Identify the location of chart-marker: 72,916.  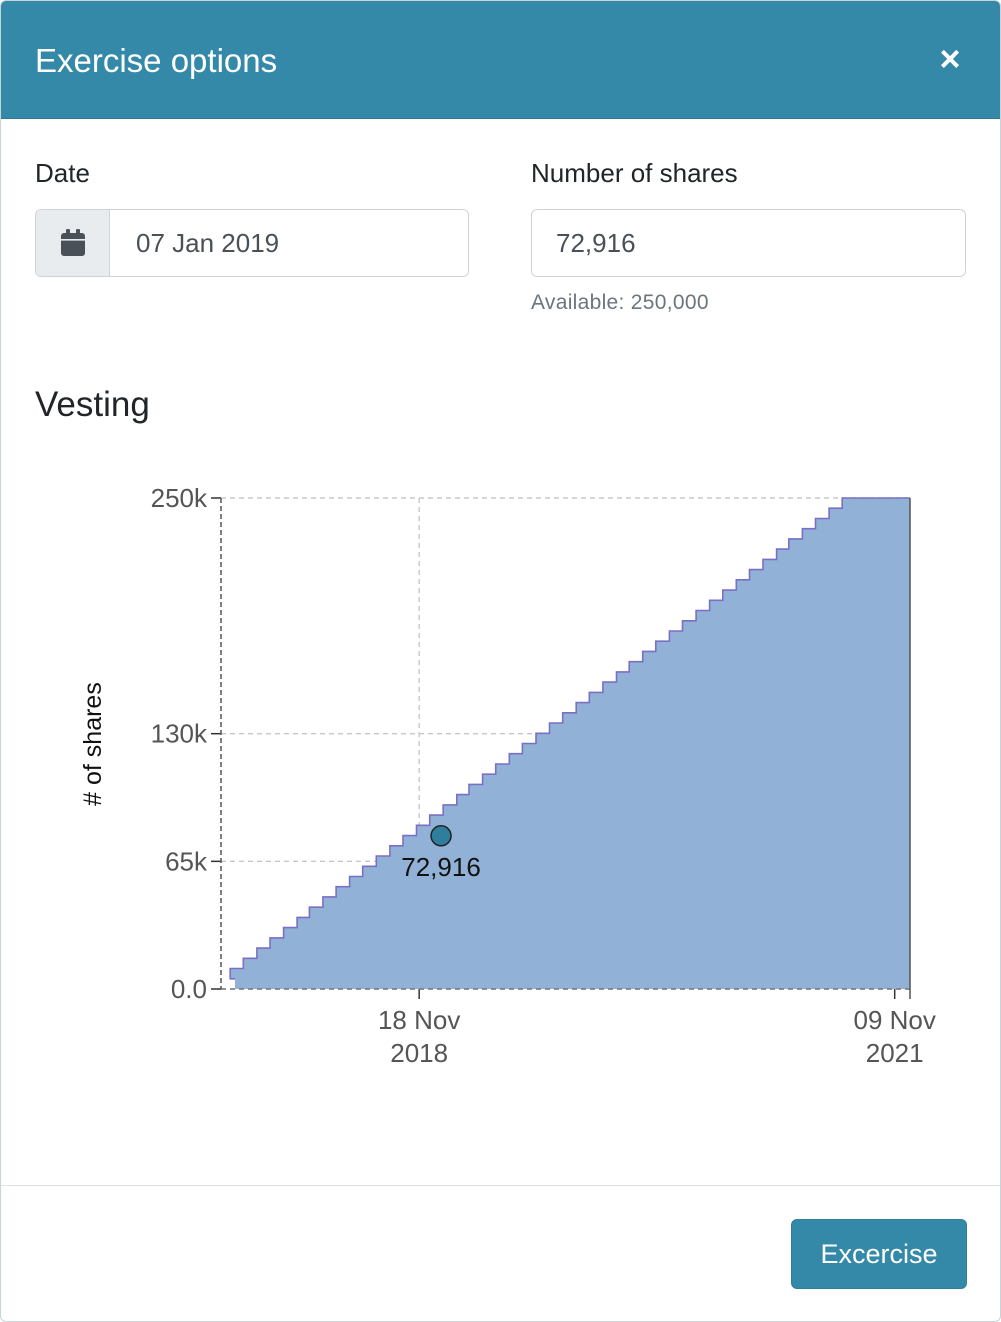
(441, 853).